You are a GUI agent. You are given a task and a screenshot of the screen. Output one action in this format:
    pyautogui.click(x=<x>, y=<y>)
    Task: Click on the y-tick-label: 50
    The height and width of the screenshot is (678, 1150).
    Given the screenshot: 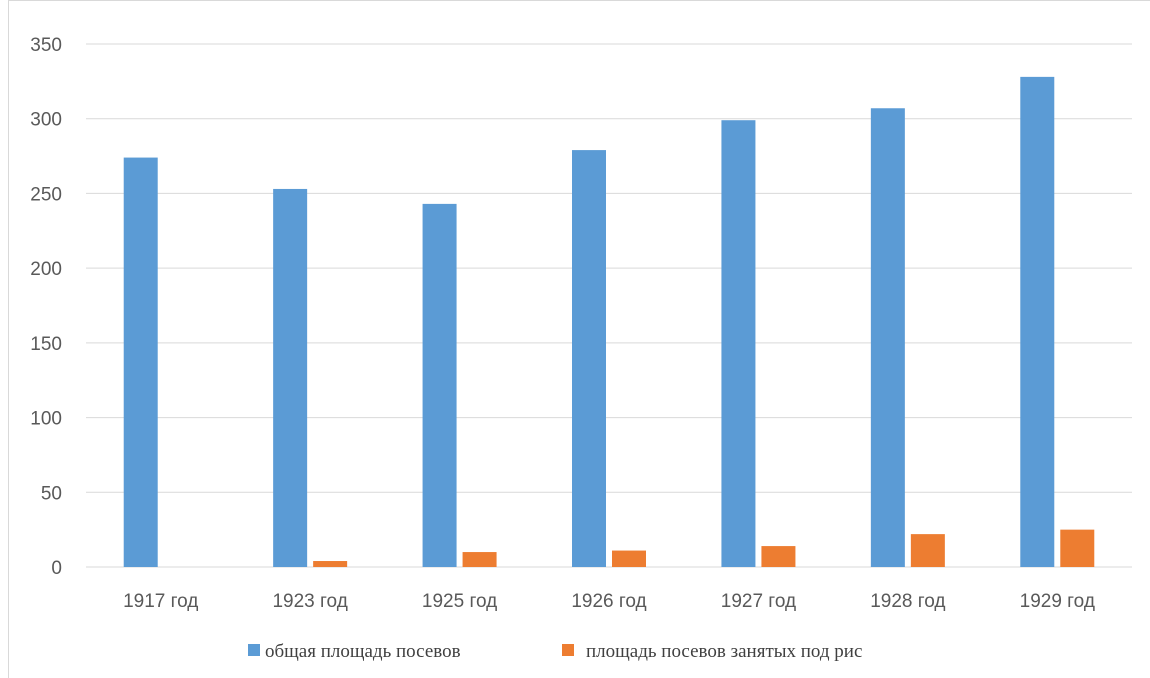 What is the action you would take?
    pyautogui.click(x=51, y=493)
    